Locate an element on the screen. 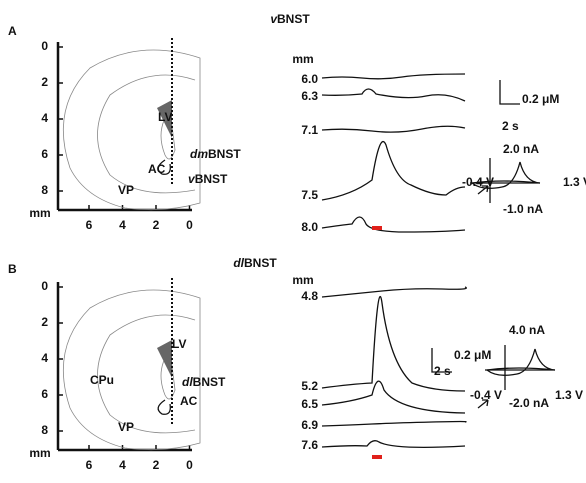 This screenshot has width=586, height=483. panel-title: dlBNST is located at coordinates (255, 263).